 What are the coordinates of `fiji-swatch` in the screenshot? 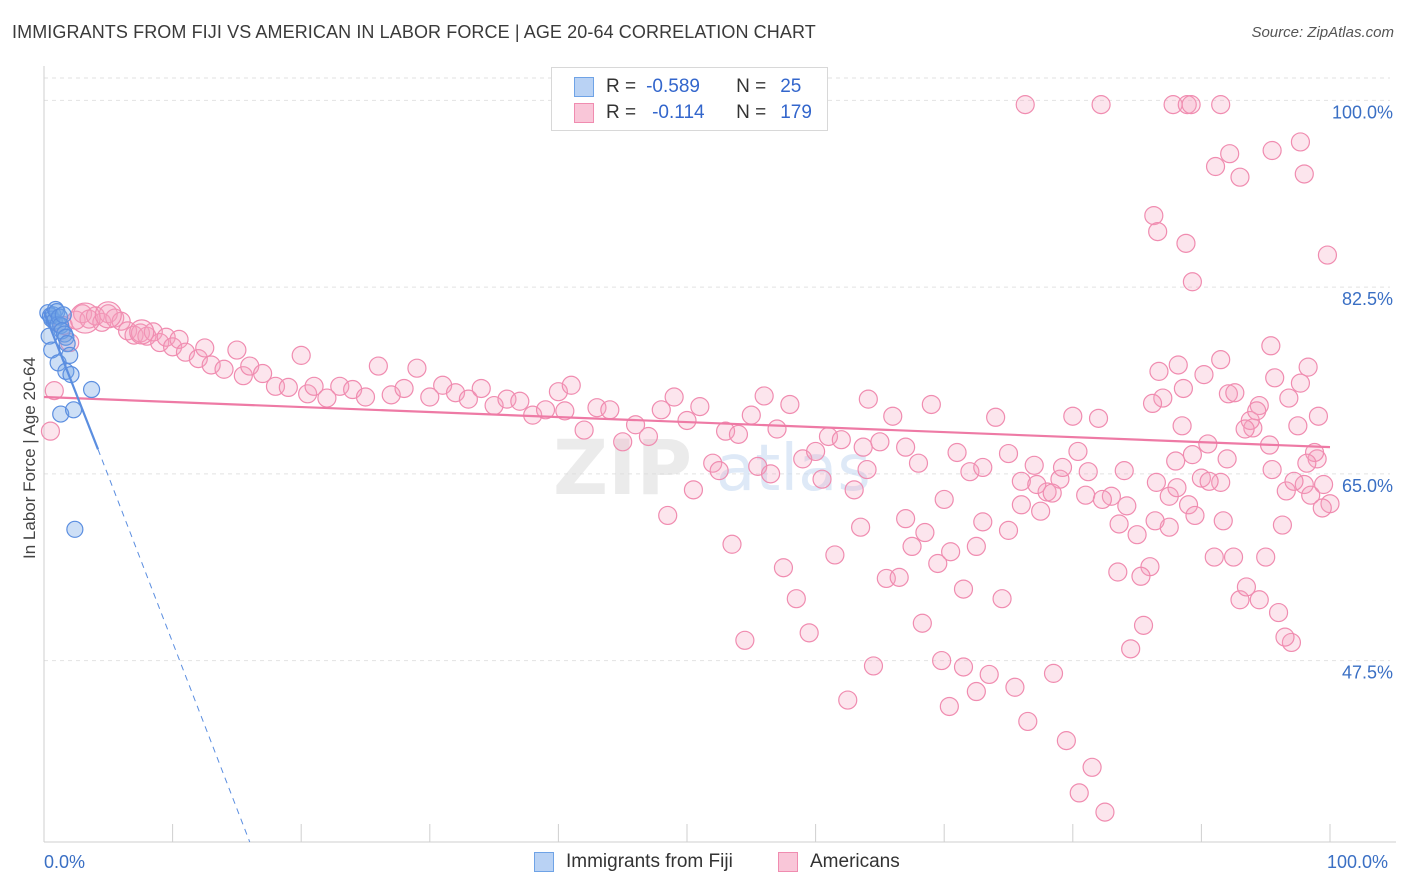 It's located at (584, 87).